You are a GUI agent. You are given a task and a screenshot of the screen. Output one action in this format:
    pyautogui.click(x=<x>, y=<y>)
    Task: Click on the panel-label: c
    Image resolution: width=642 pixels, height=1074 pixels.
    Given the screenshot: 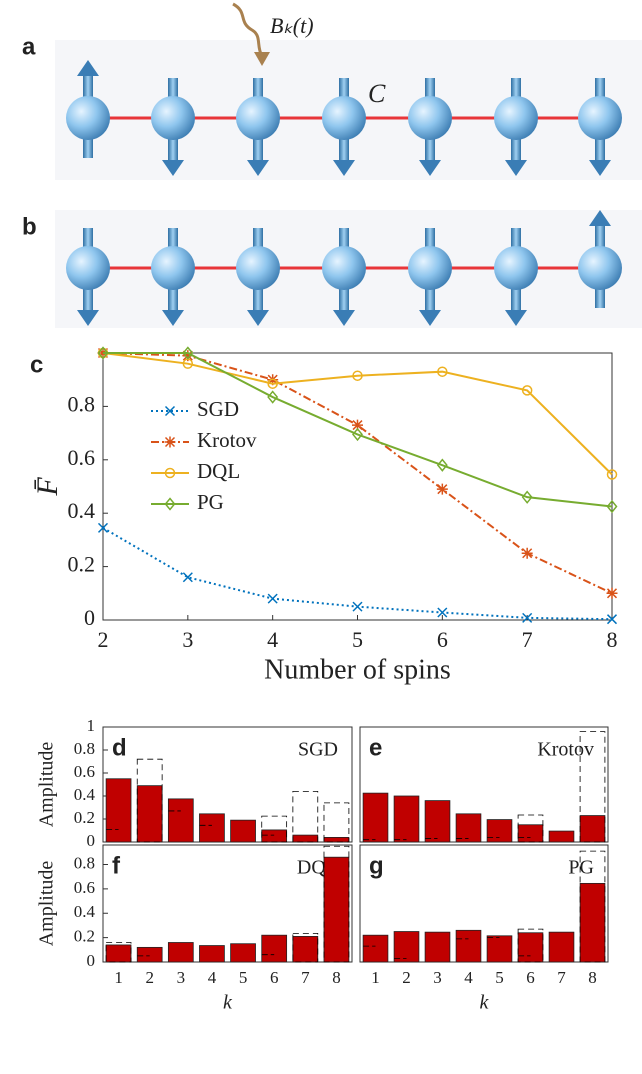 What is the action you would take?
    pyautogui.click(x=36, y=364)
    